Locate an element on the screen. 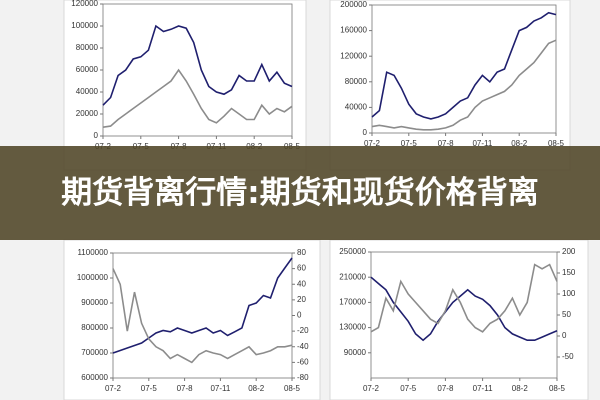 The width and height of the screenshot is (600, 400). y2-tick-label: -40 is located at coordinates (303, 346).